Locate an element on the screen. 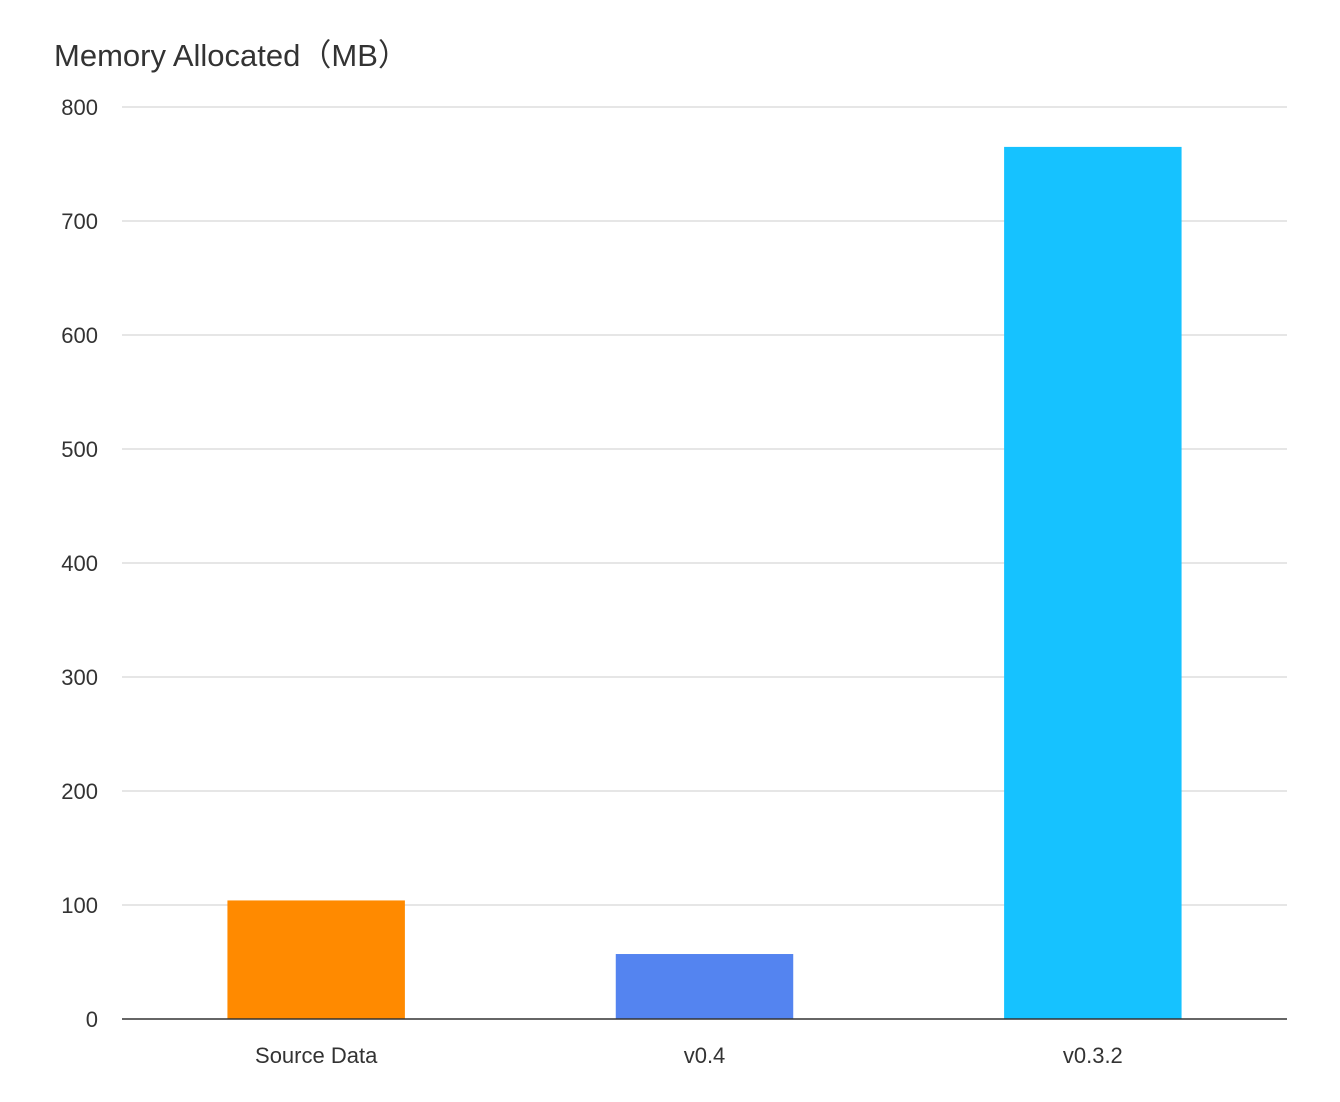  y-axis-ticks: 0 100 200 300 400 500 600 700 800 is located at coordinates (79, 563).